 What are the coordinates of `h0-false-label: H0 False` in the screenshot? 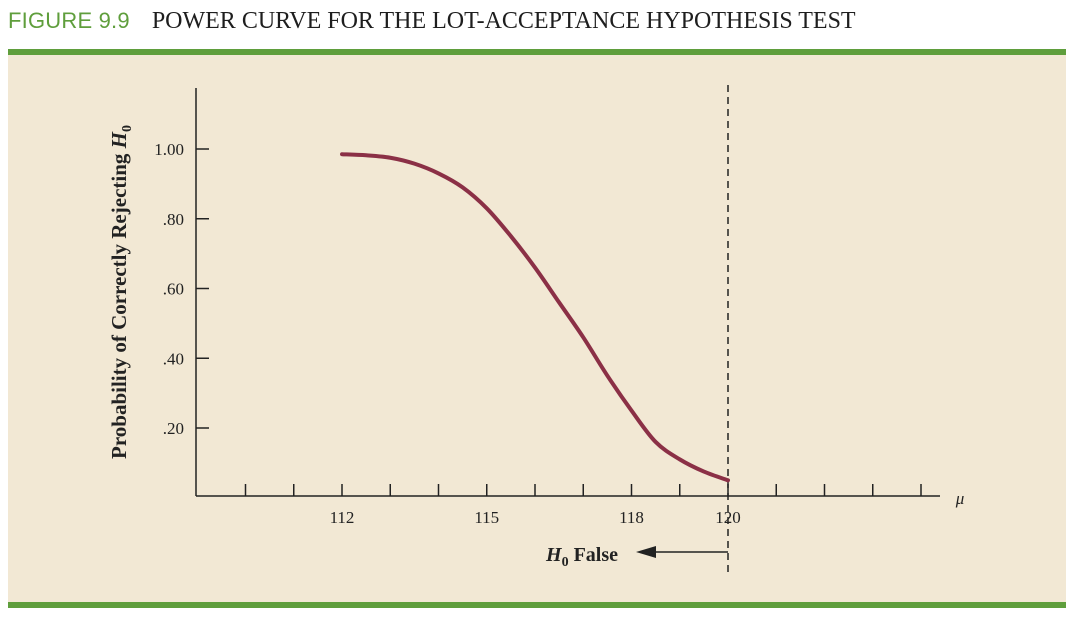 It's located at (581, 557).